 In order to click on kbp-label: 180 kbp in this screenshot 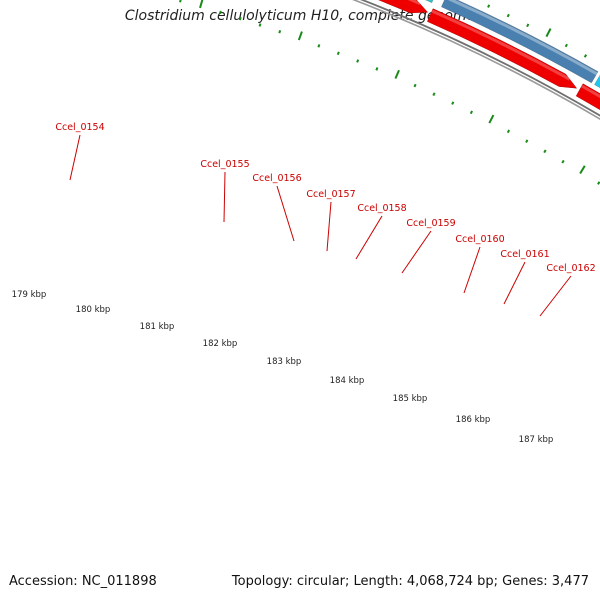, I will do `click(93, 310)`.